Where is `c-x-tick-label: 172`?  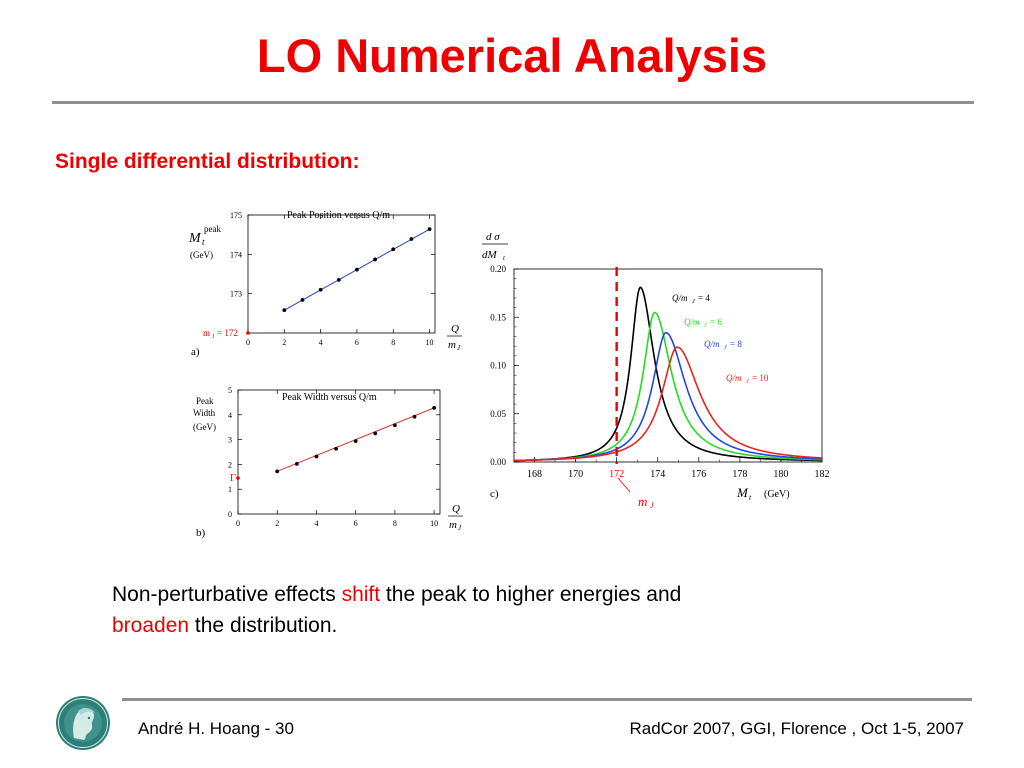 c-x-tick-label: 172 is located at coordinates (616, 474).